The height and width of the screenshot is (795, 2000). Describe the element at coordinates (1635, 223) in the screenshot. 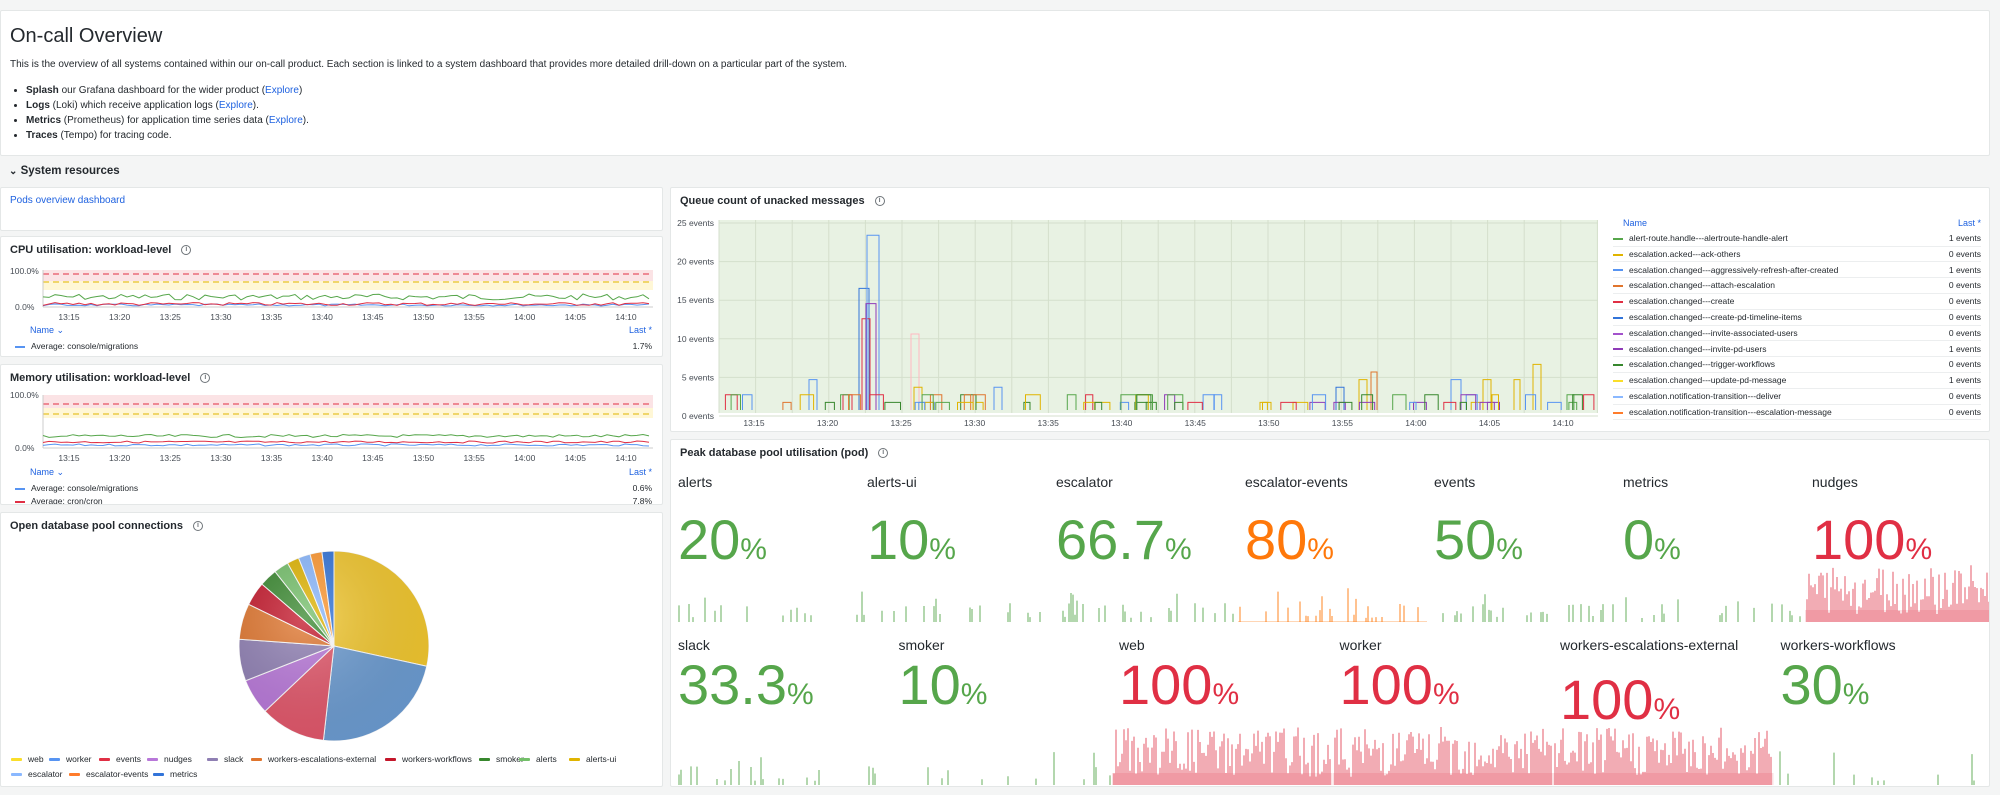

I see `legend-name-header: Name` at that location.